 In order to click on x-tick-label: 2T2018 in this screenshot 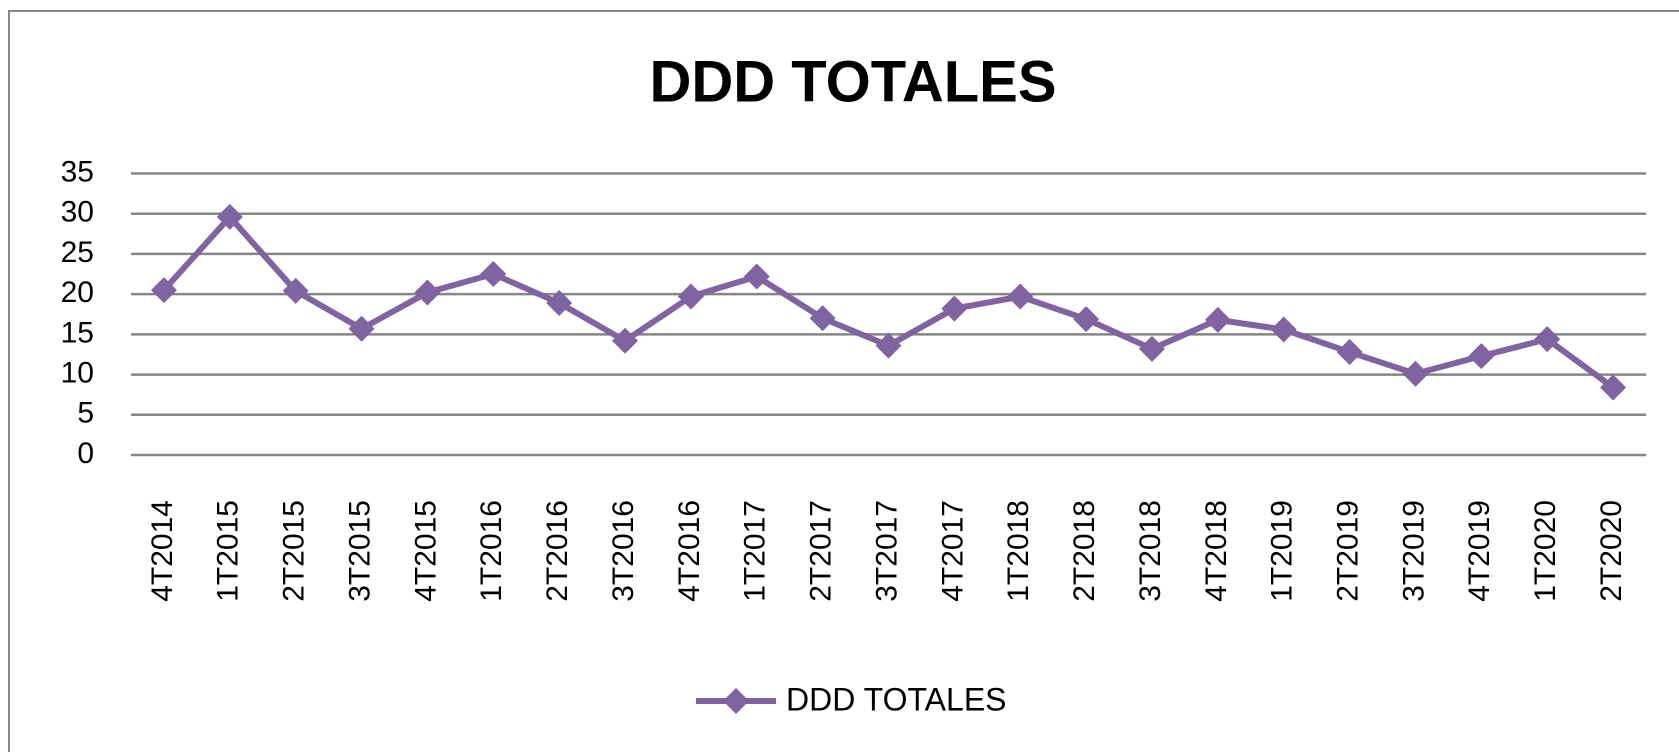, I will do `click(1084, 551)`.